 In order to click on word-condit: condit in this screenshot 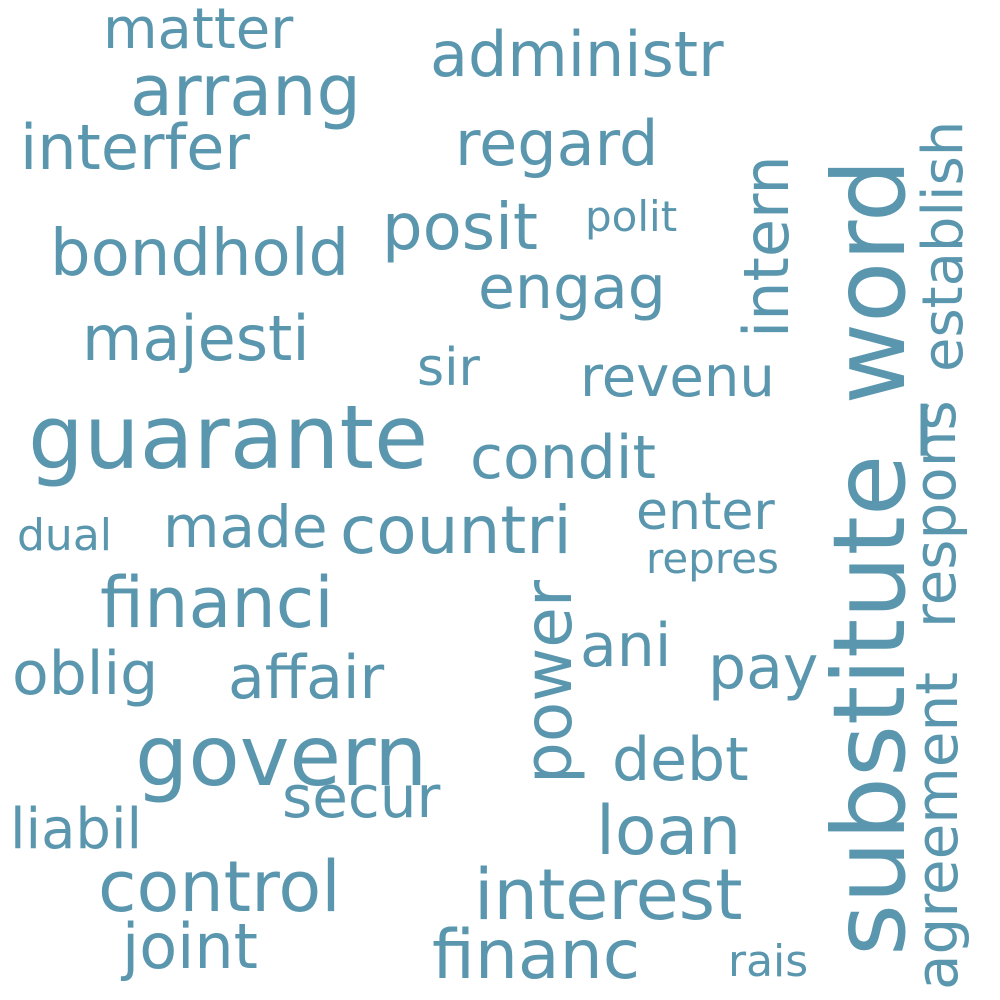, I will do `click(563, 458)`.